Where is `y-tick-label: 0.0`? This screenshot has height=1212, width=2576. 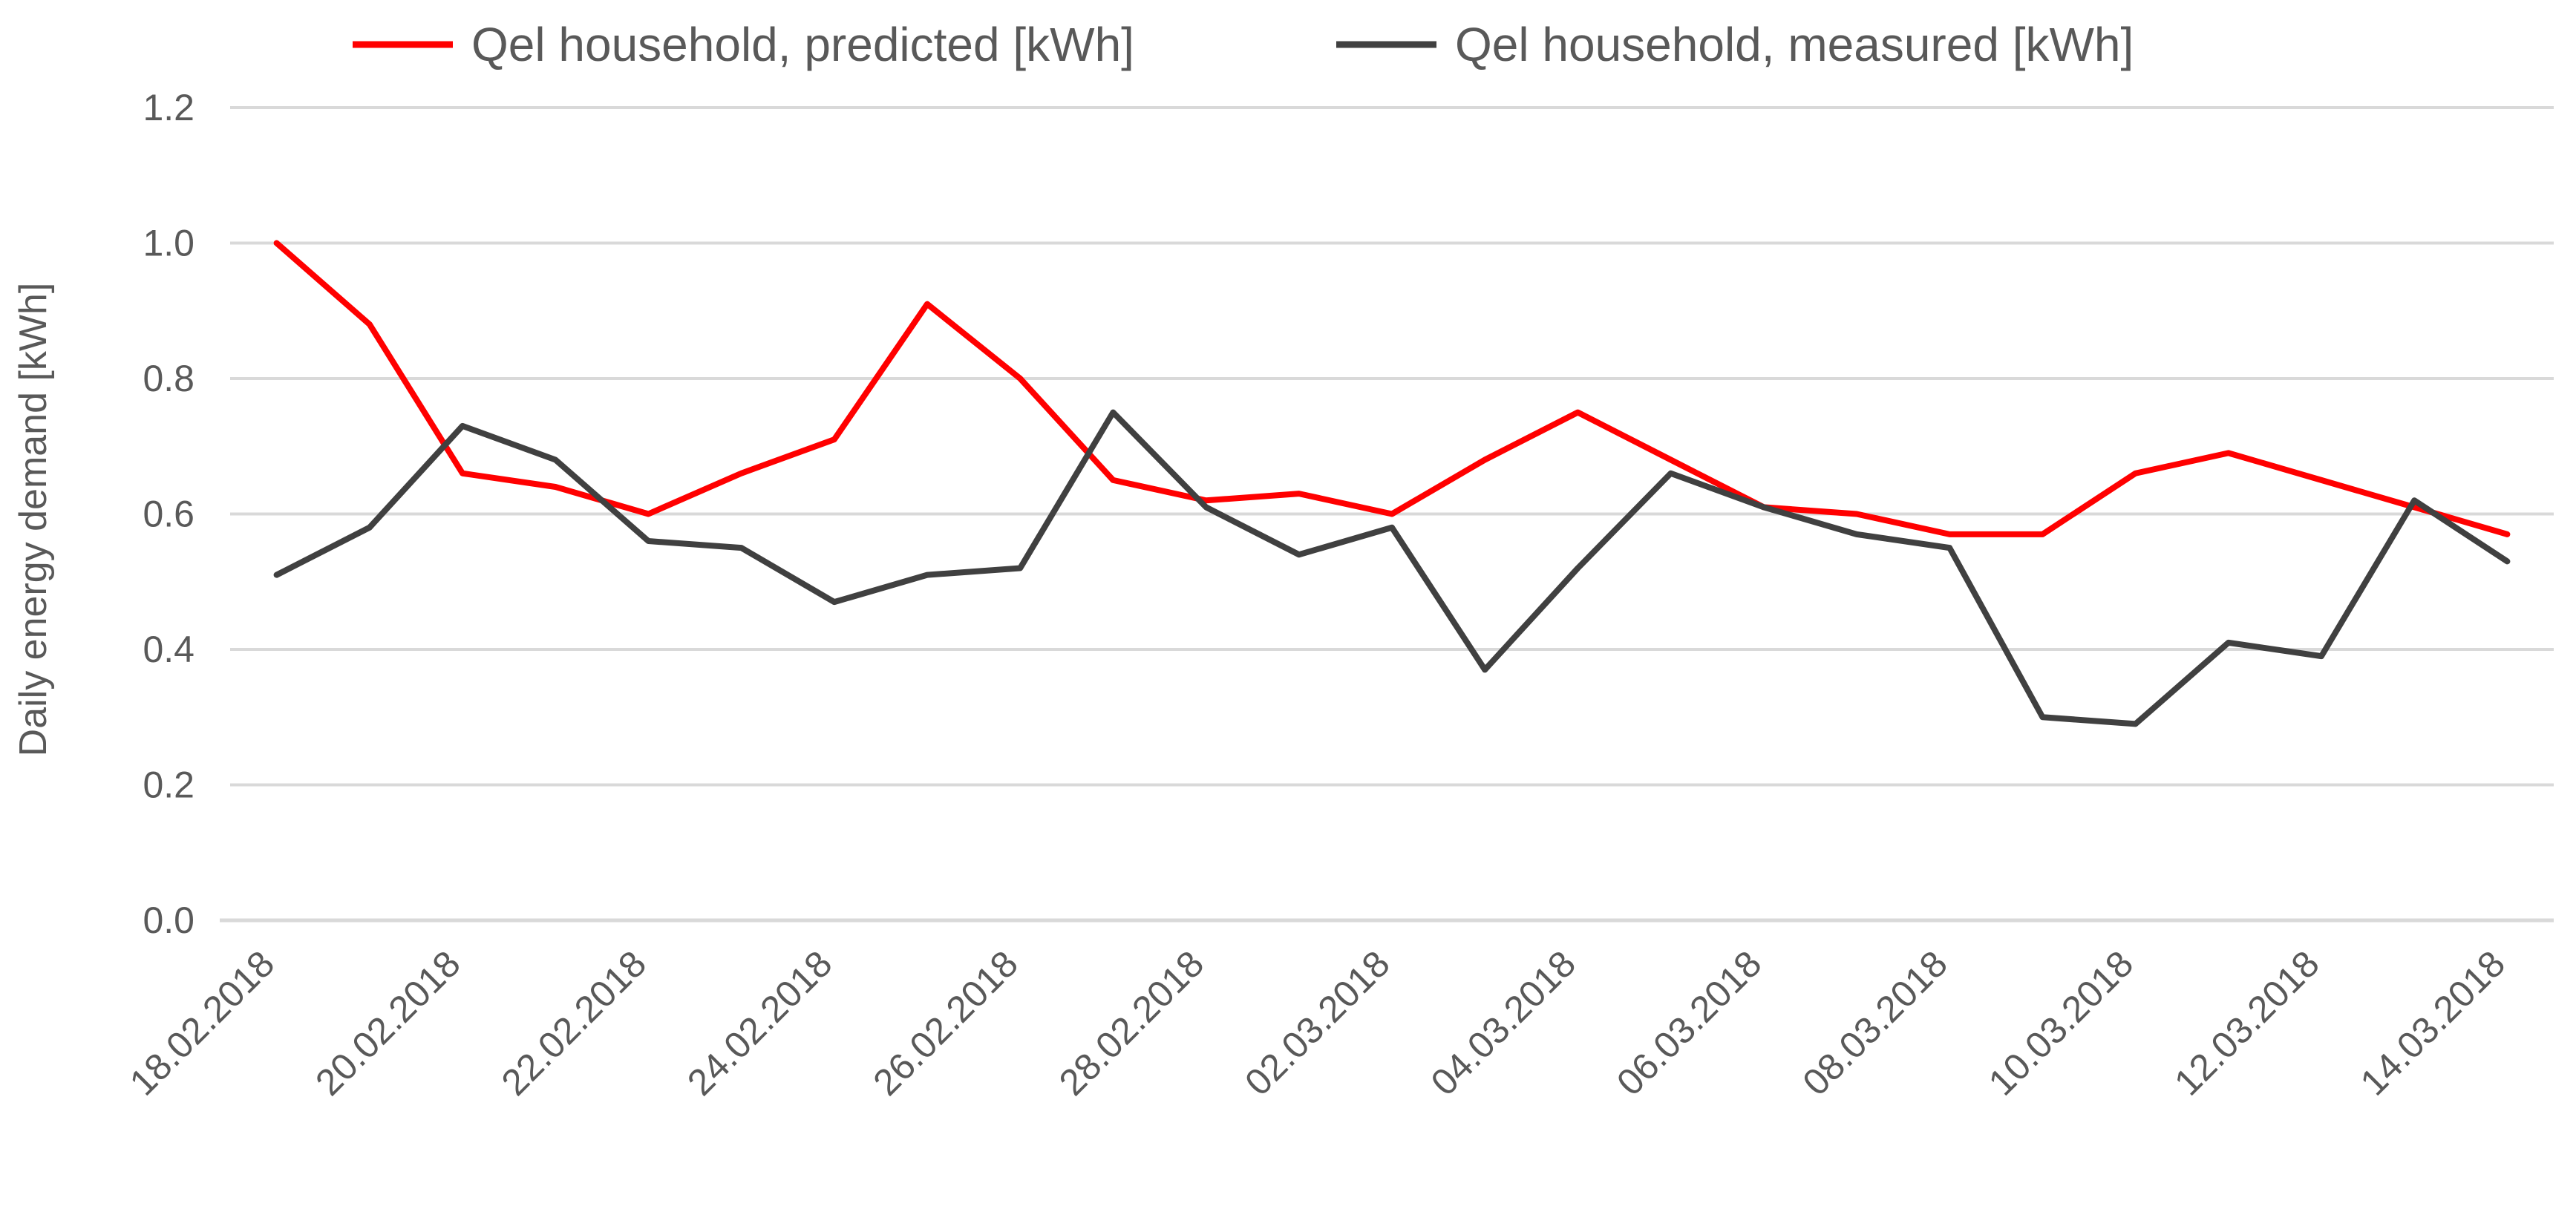 y-tick-label: 0.0 is located at coordinates (168, 920).